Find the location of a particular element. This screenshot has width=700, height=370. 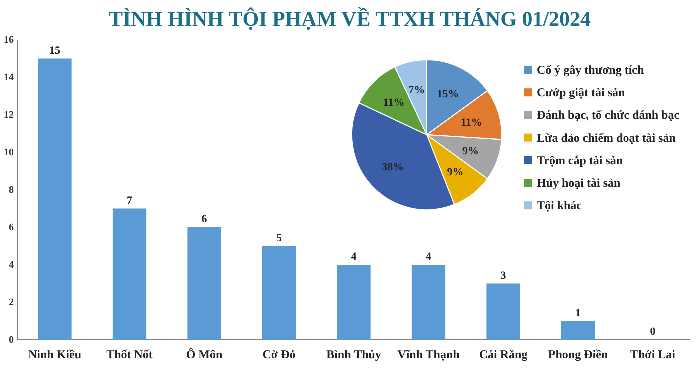

data-label: 6 is located at coordinates (205, 220).